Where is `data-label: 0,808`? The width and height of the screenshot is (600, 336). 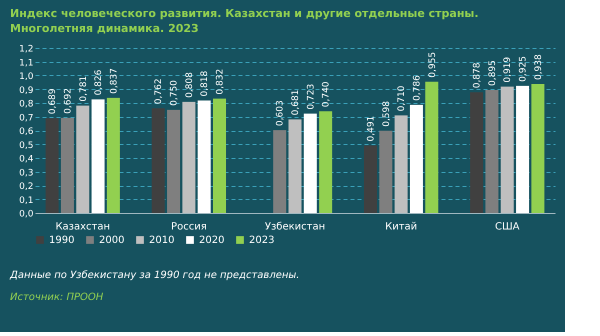
data-label: 0,808 is located at coordinates (189, 85).